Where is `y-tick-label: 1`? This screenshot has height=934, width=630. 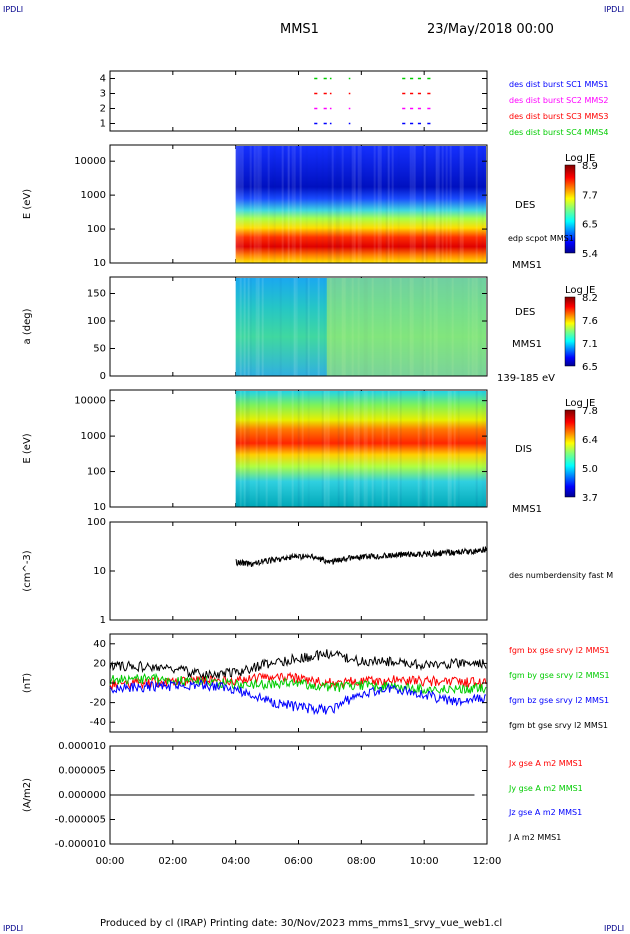 y-tick-label: 1 is located at coordinates (103, 620).